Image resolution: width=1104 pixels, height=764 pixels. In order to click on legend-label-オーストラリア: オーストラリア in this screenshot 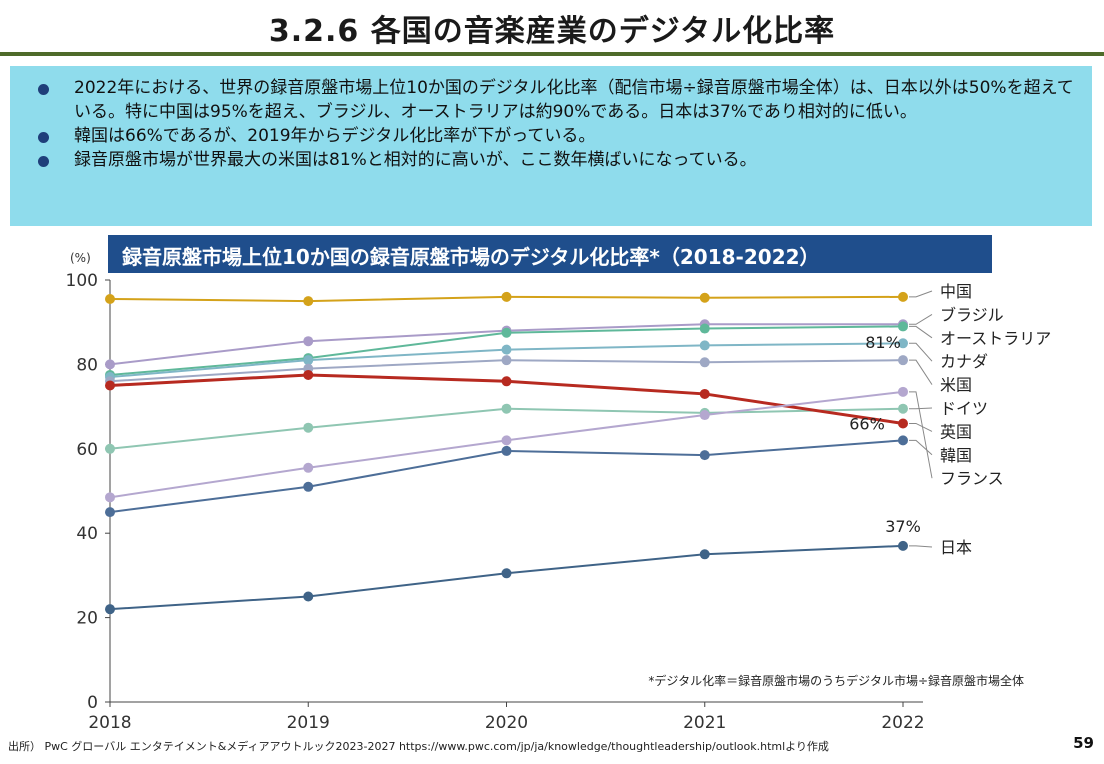, I will do `click(995, 338)`.